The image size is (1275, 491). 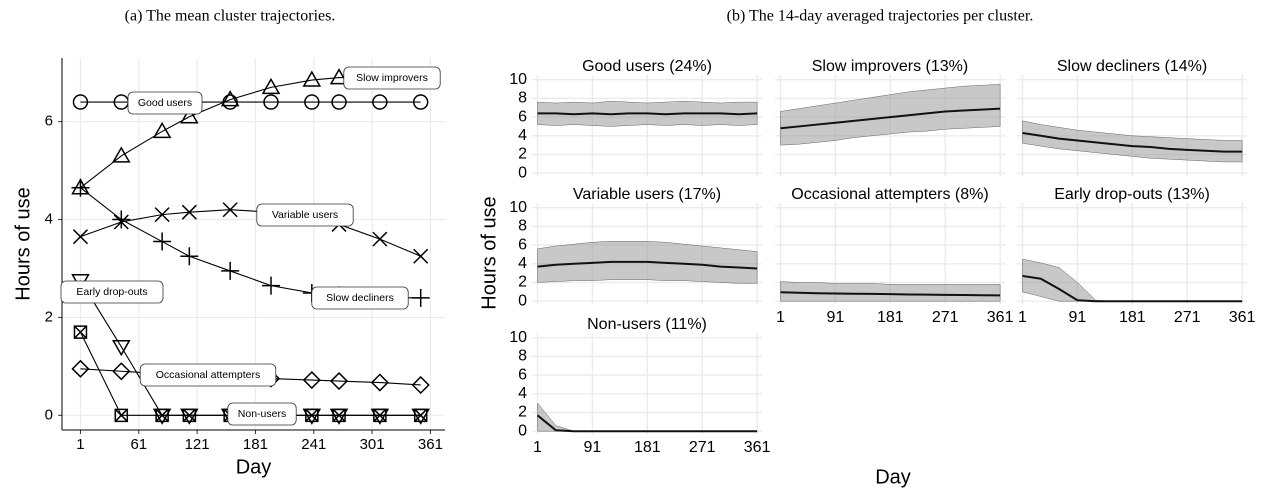 I want to click on facet-title: Slow improvers (13%), so click(x=890, y=66).